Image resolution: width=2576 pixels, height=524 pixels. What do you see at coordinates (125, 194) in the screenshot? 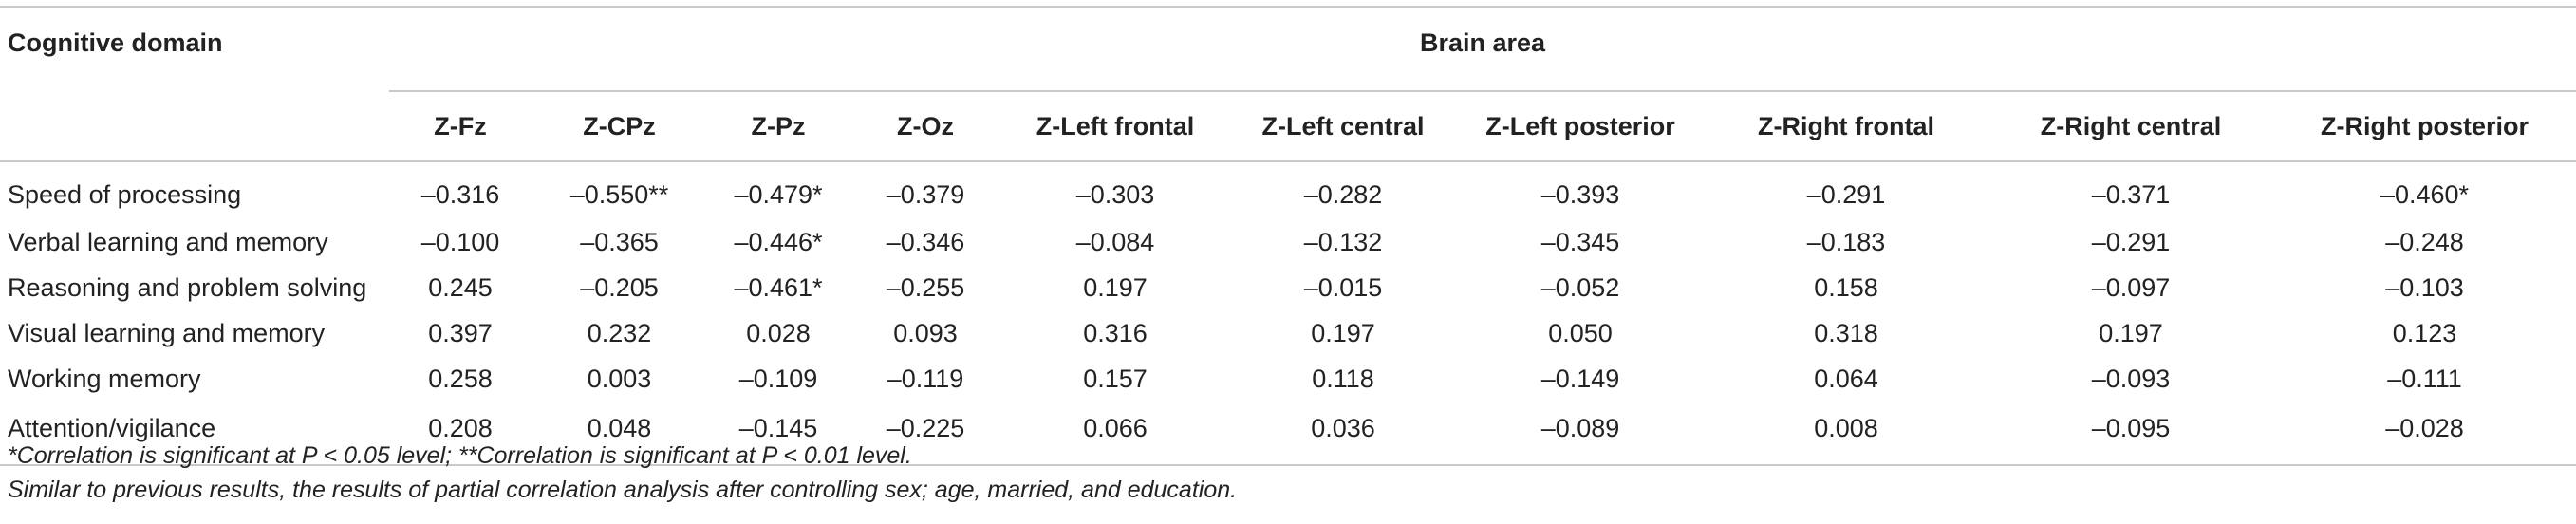
I see `row-label: Speed of processing` at bounding box center [125, 194].